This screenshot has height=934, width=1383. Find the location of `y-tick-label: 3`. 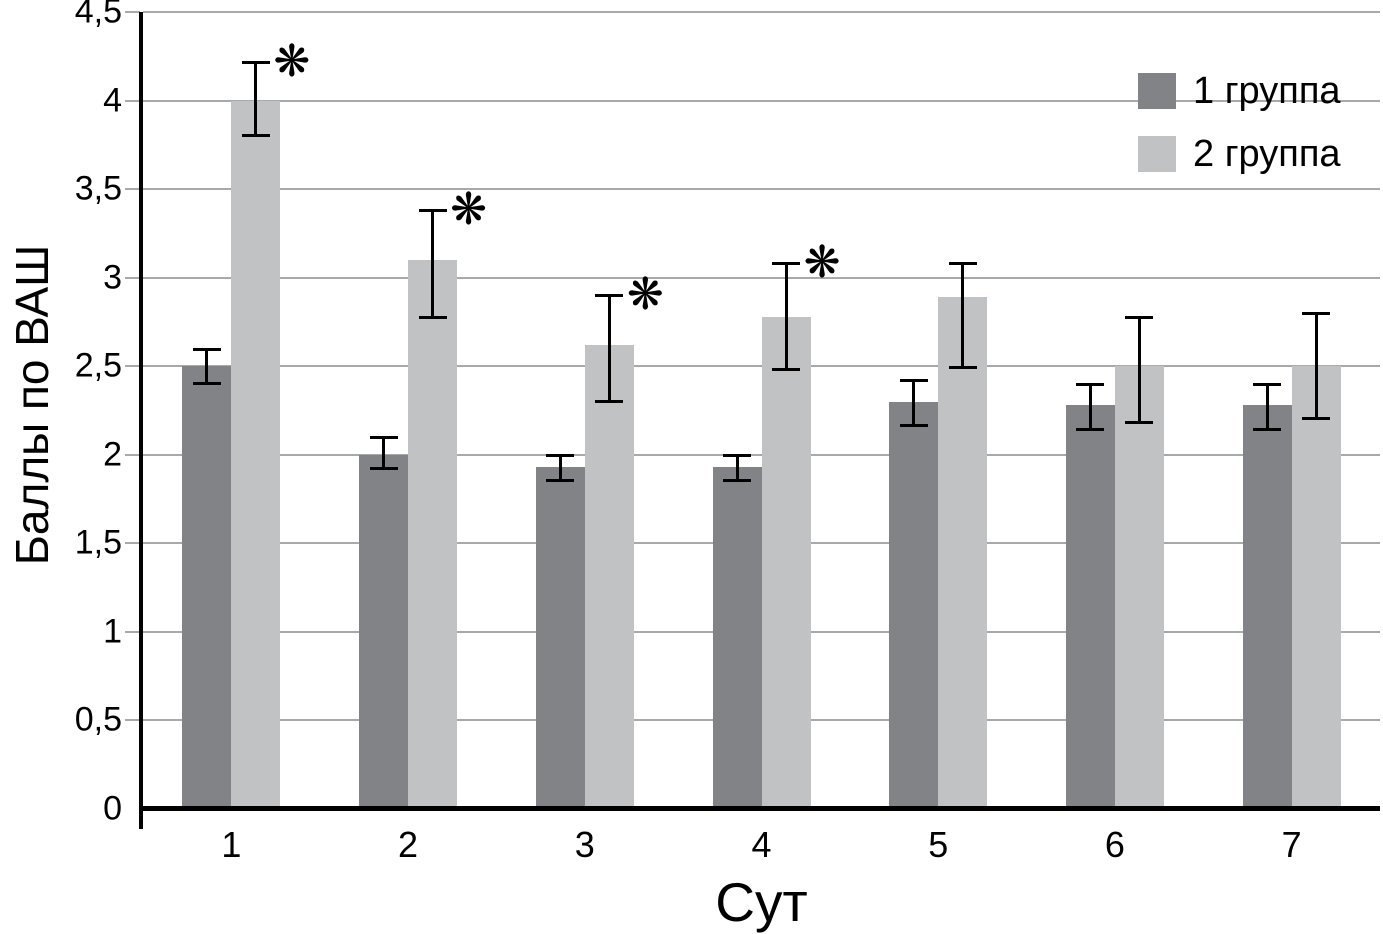

y-tick-label: 3 is located at coordinates (112, 277).